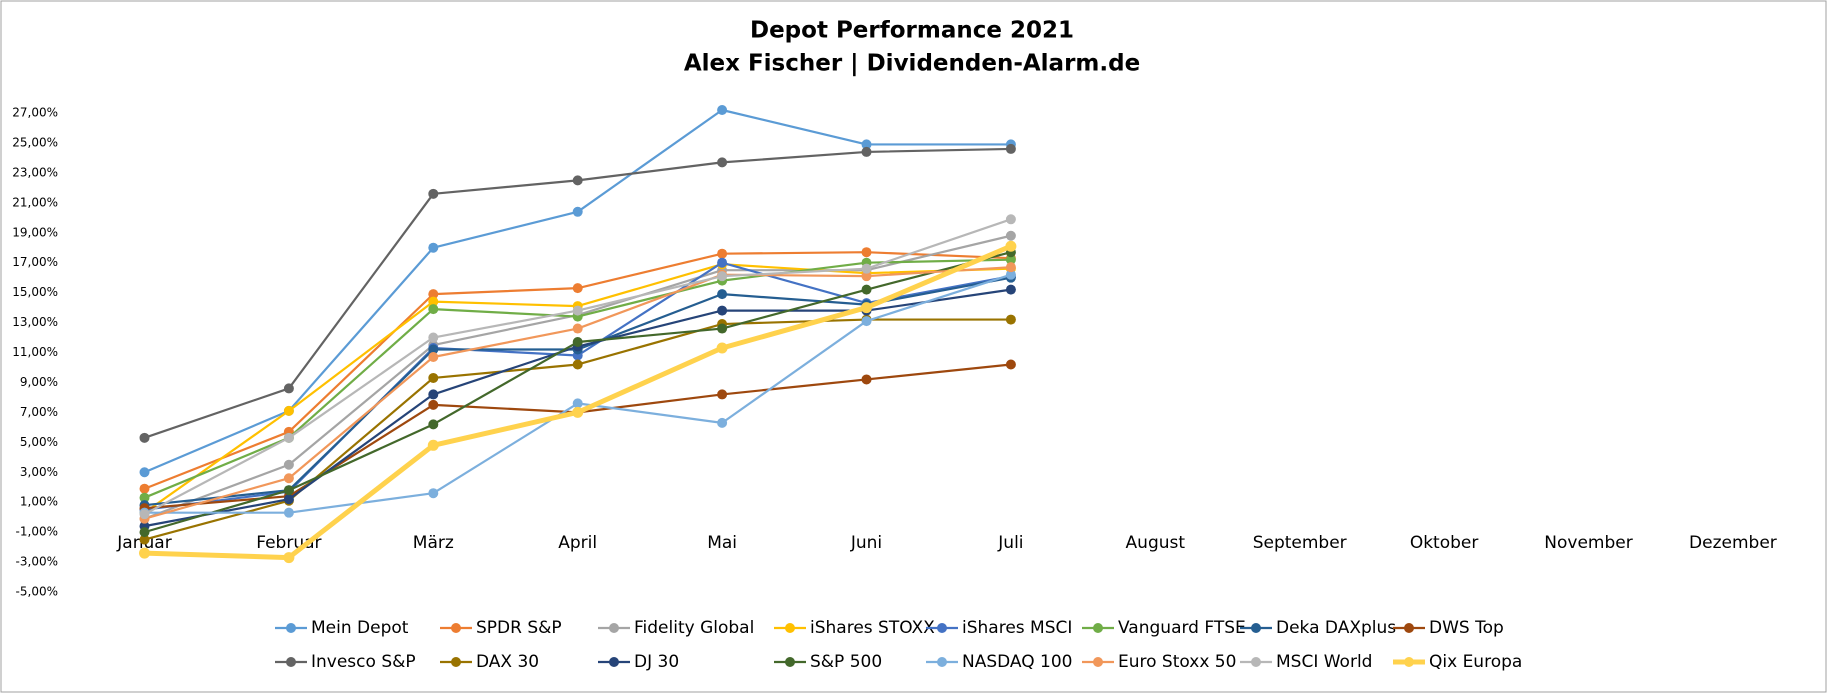 This screenshot has width=1827, height=693. What do you see at coordinates (1475, 662) in the screenshot?
I see `legend-label: Qix Europa` at bounding box center [1475, 662].